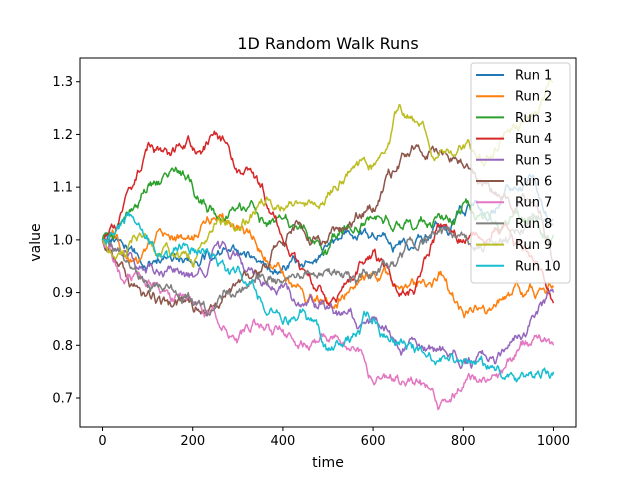 This screenshot has width=640, height=480. Describe the element at coordinates (373, 441) in the screenshot. I see `x-tick-label: 600` at that location.